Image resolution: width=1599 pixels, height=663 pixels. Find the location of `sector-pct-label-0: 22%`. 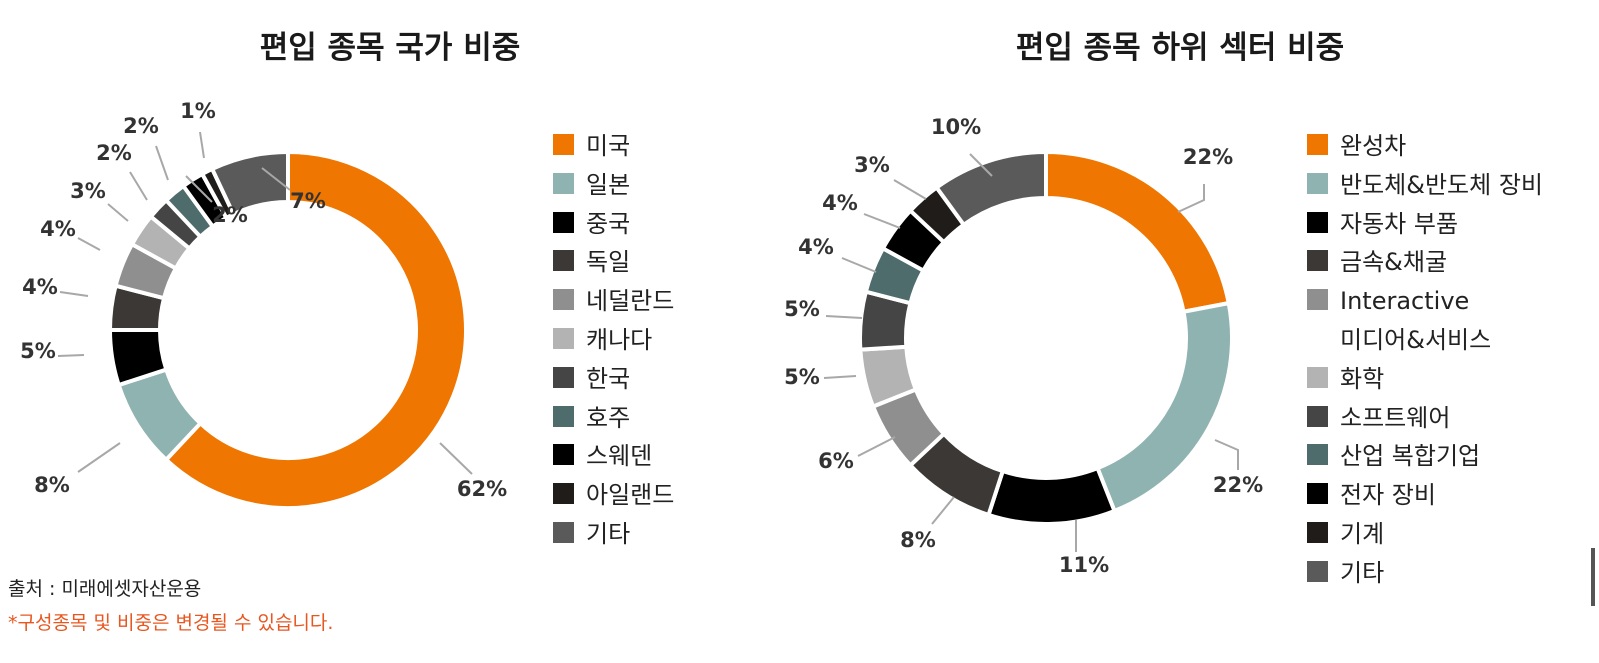

sector-pct-label-0: 22% is located at coordinates (1208, 157).